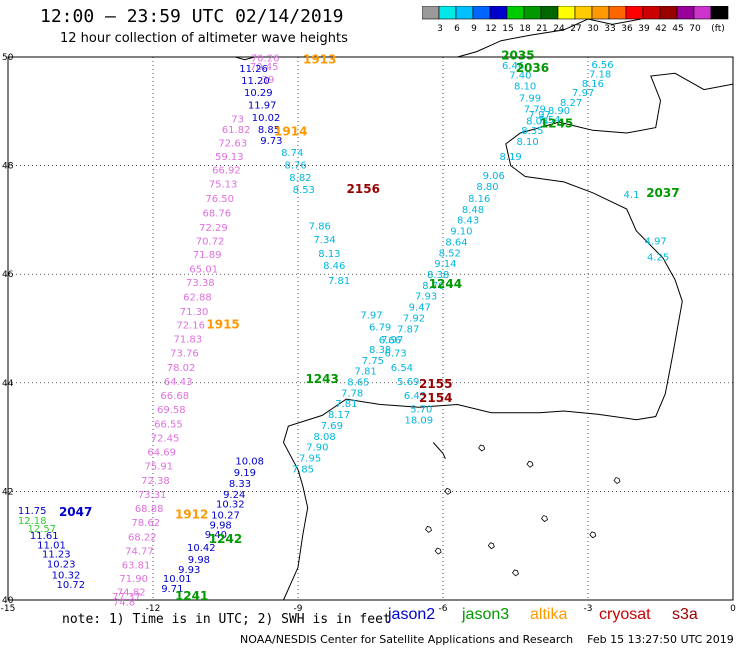  I want to click on wave-height-label: 10.42, so click(201, 548).